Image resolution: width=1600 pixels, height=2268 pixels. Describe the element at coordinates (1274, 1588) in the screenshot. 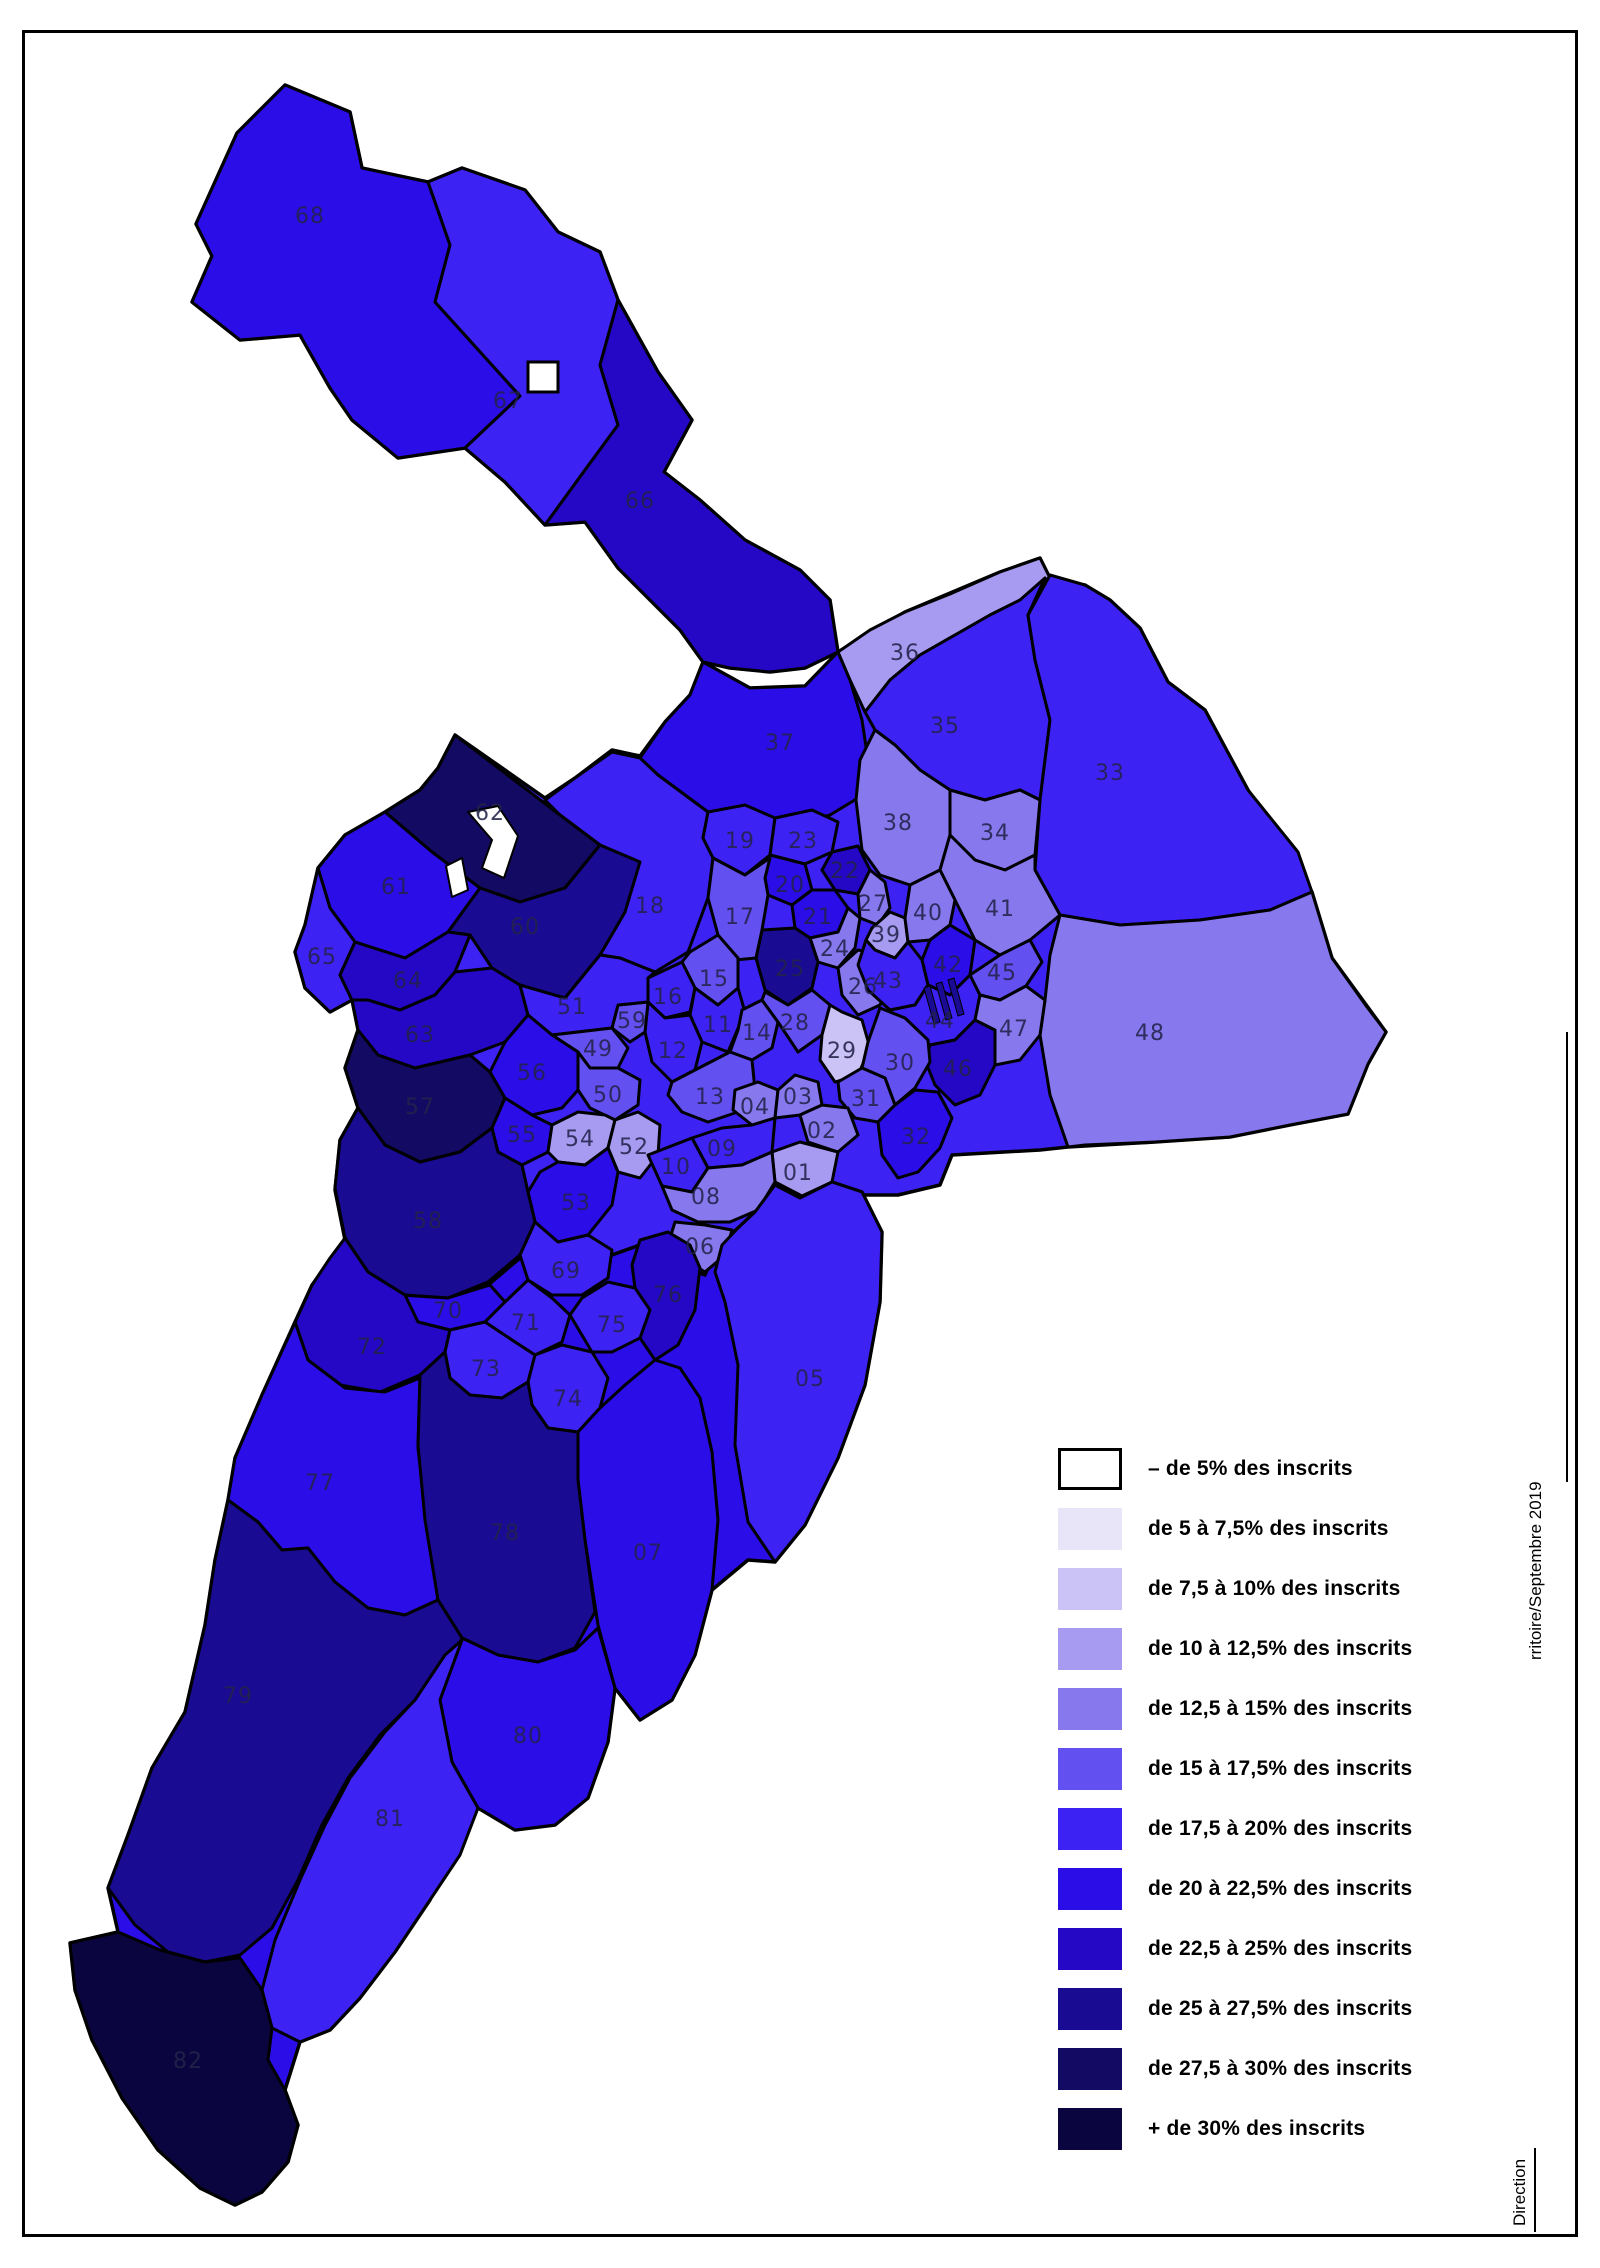

I see `legend-item-label: de 7,5 à 10% des inscrits` at that location.